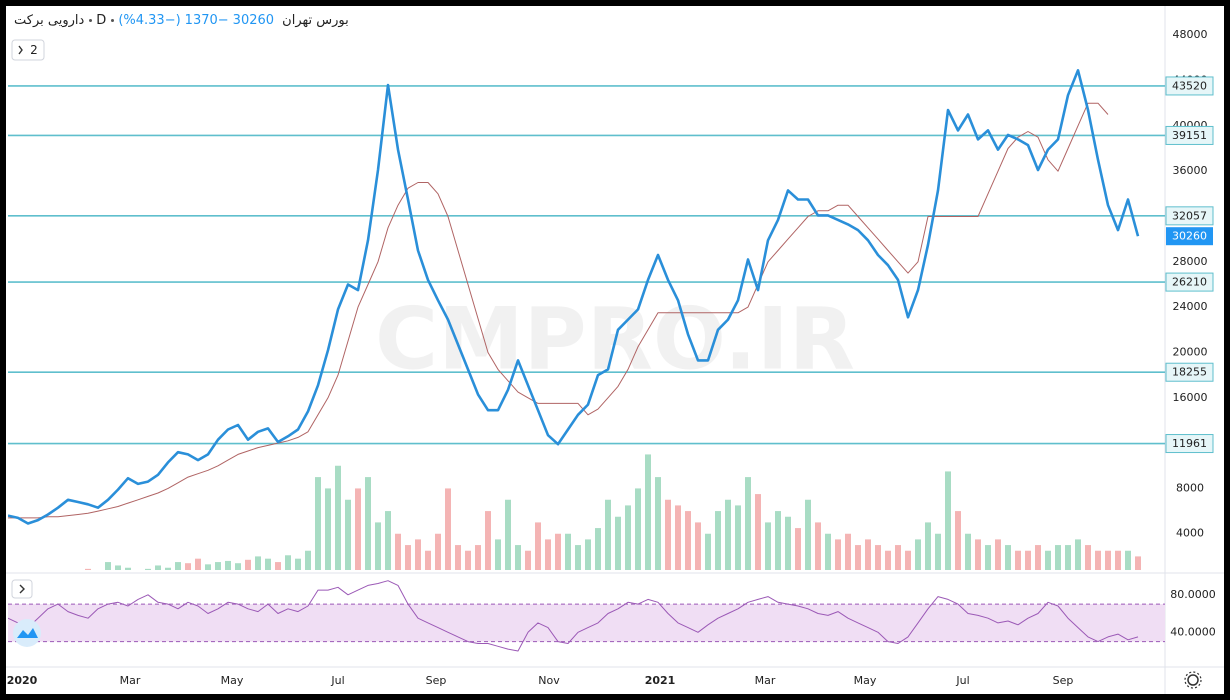 This screenshot has height=700, width=1230. What do you see at coordinates (660, 680) in the screenshot?
I see `x-tick-label: 2021` at bounding box center [660, 680].